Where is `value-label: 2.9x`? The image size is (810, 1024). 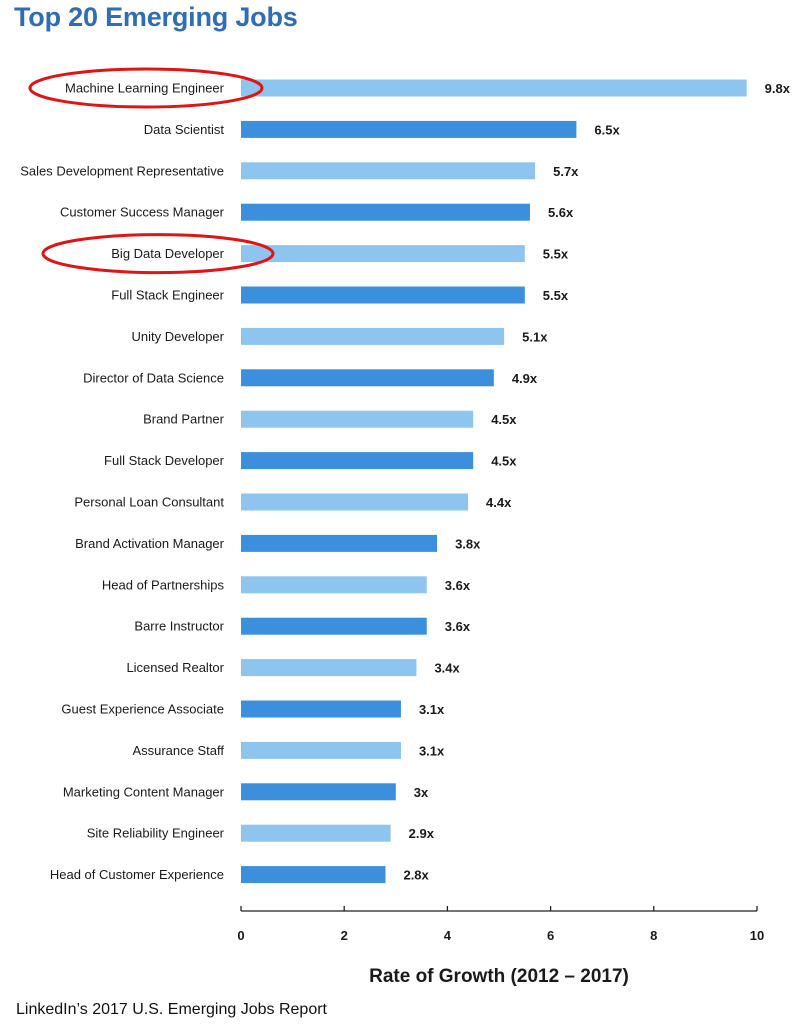
value-label: 2.9x is located at coordinates (422, 833).